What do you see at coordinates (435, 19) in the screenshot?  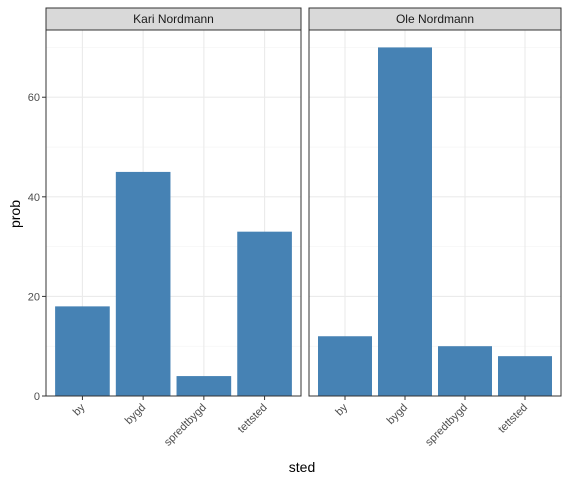 I see `facet-strip-label: Ole Nordmann` at bounding box center [435, 19].